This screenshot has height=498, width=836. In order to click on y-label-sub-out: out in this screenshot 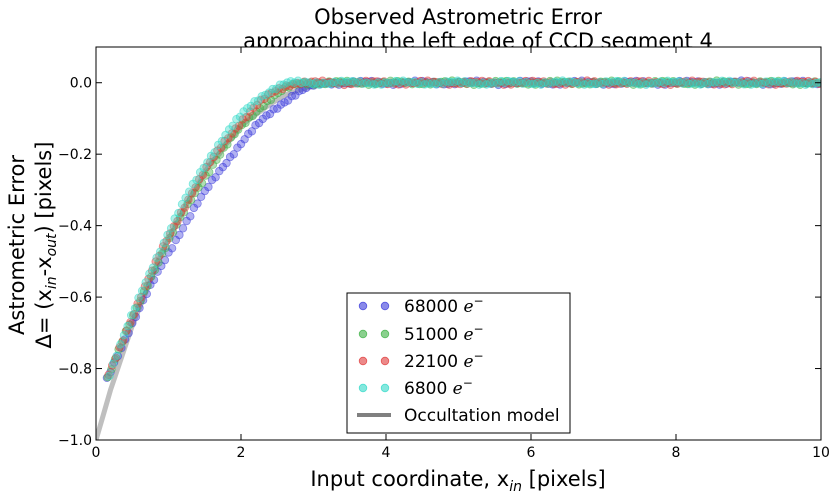, I will do `click(52, 244)`.